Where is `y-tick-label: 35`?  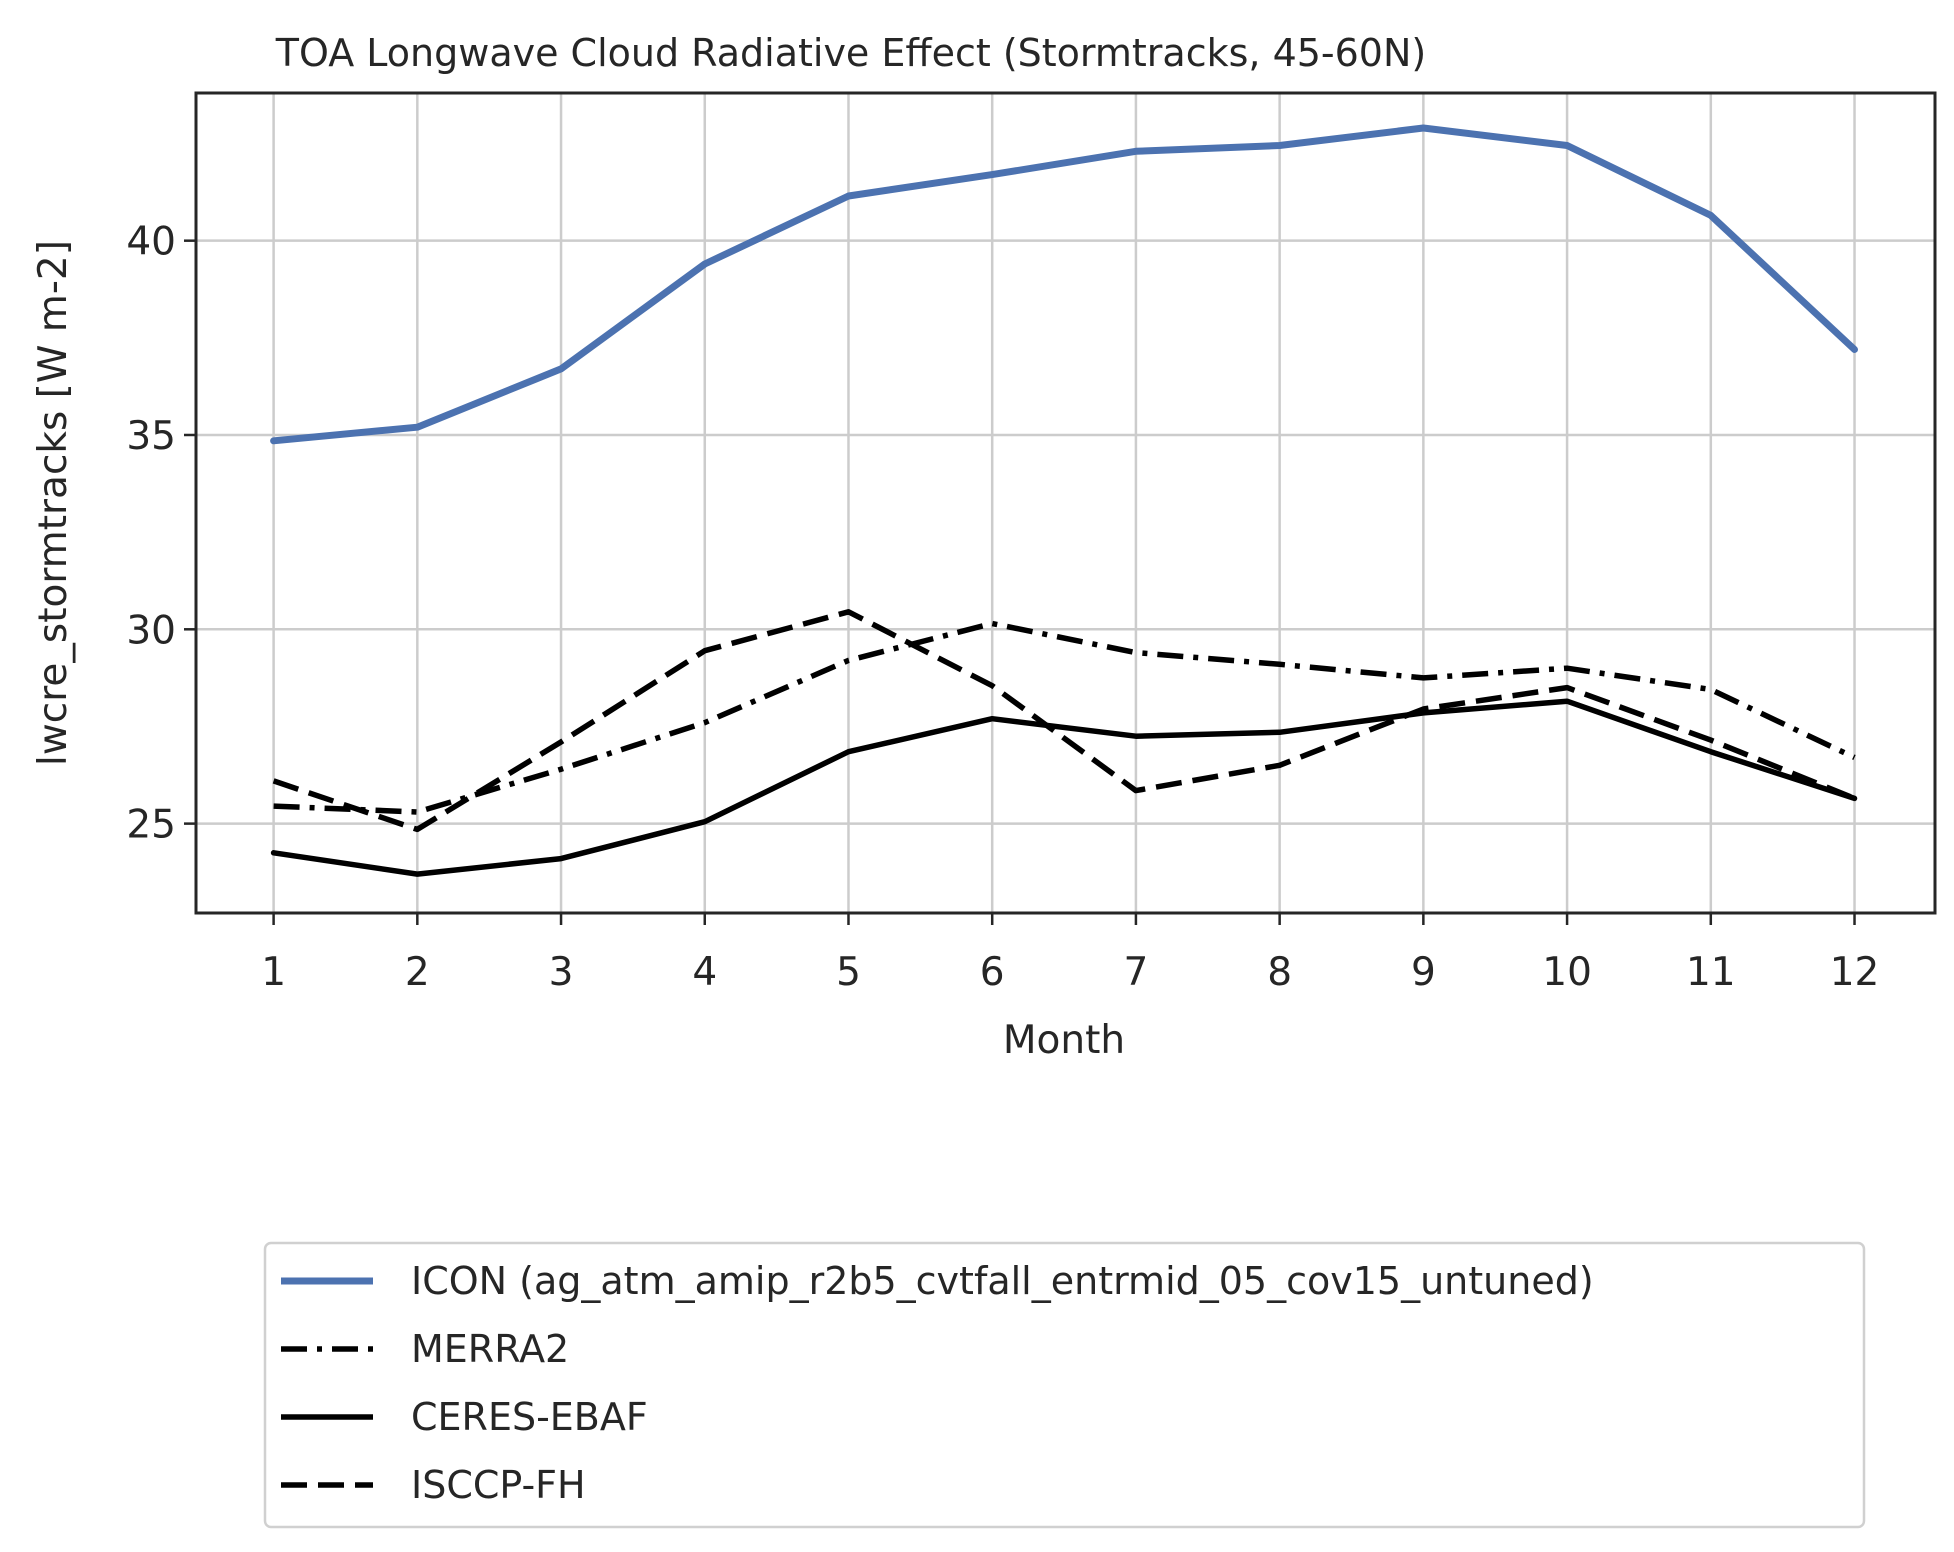
y-tick-label: 35 is located at coordinates (151, 436).